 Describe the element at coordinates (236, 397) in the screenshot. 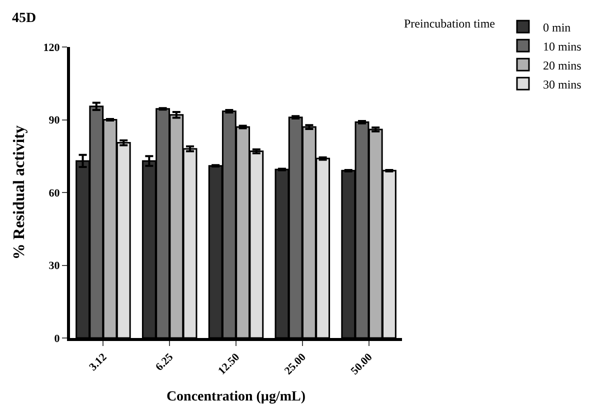

I see `x-axis-title: Concentration (µg/mL)` at that location.